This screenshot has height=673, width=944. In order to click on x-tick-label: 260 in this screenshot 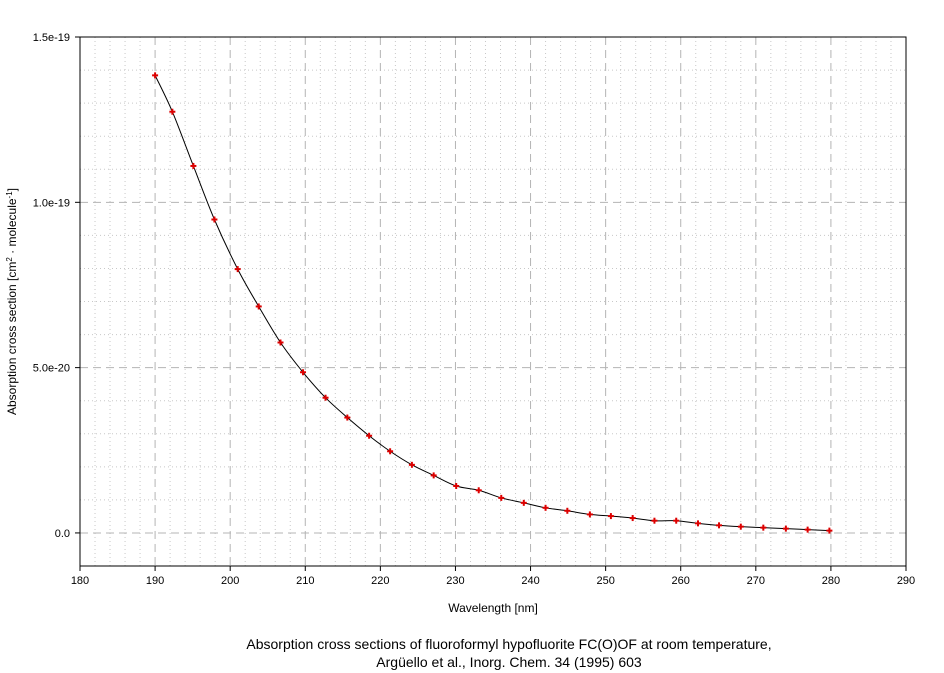, I will do `click(681, 581)`.